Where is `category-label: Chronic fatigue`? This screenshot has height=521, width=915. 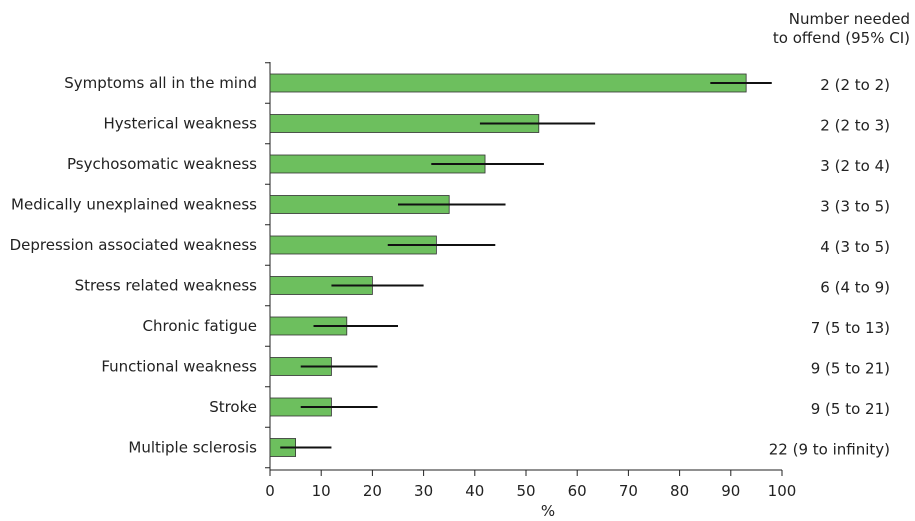 category-label: Chronic fatigue is located at coordinates (200, 326).